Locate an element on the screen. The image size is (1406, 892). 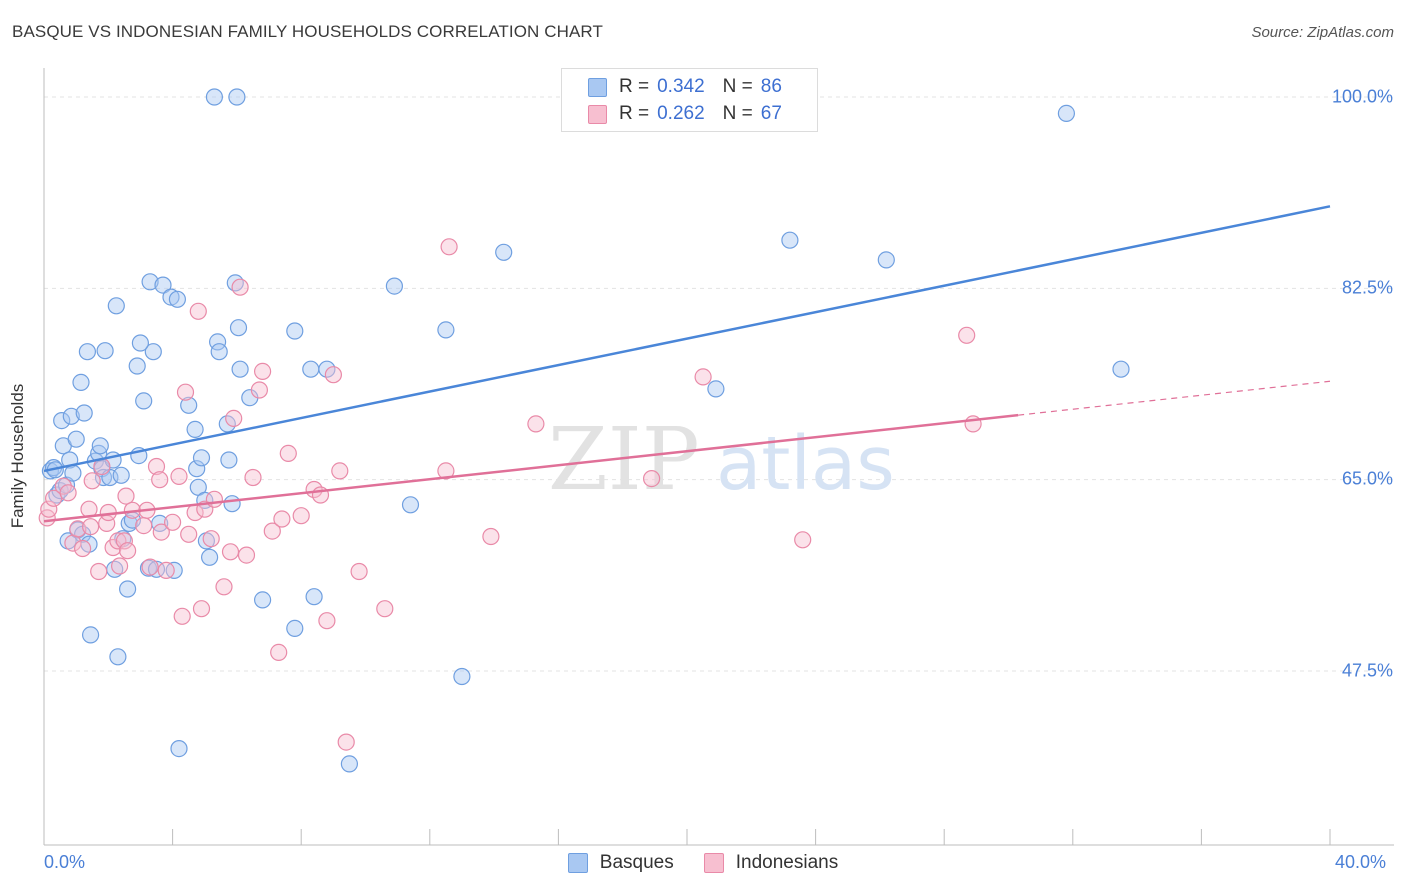
r-value-basques: 0.342 is located at coordinates (681, 86).